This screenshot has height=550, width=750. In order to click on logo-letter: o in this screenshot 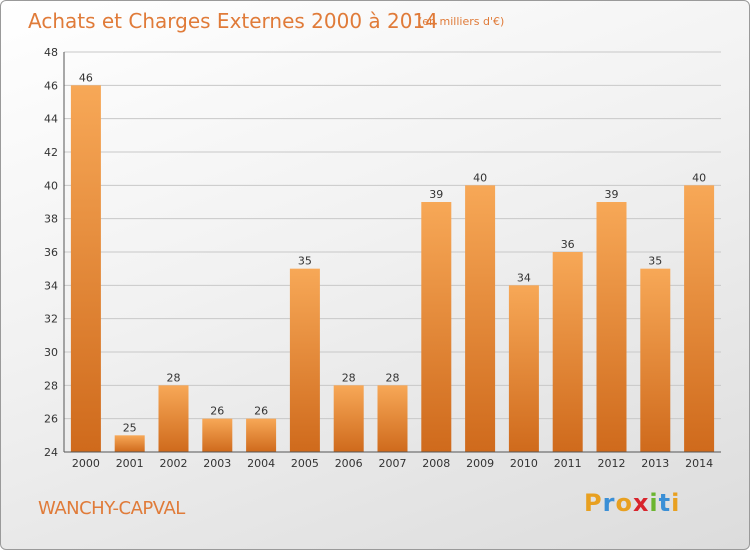, I will do `click(624, 503)`.